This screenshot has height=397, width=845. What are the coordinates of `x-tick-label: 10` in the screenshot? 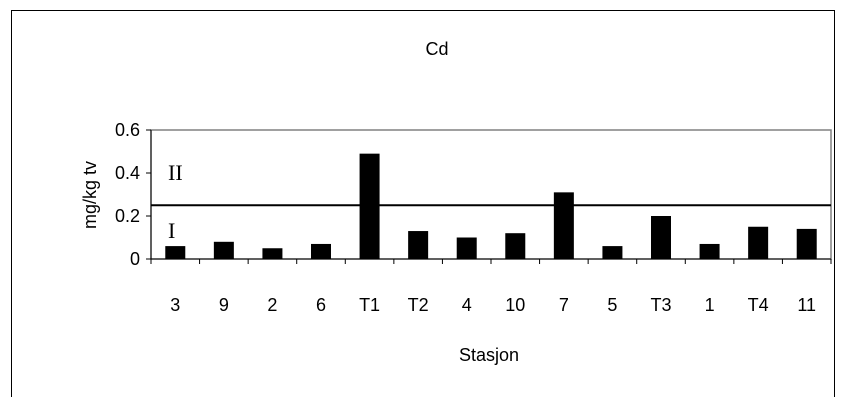 It's located at (515, 305).